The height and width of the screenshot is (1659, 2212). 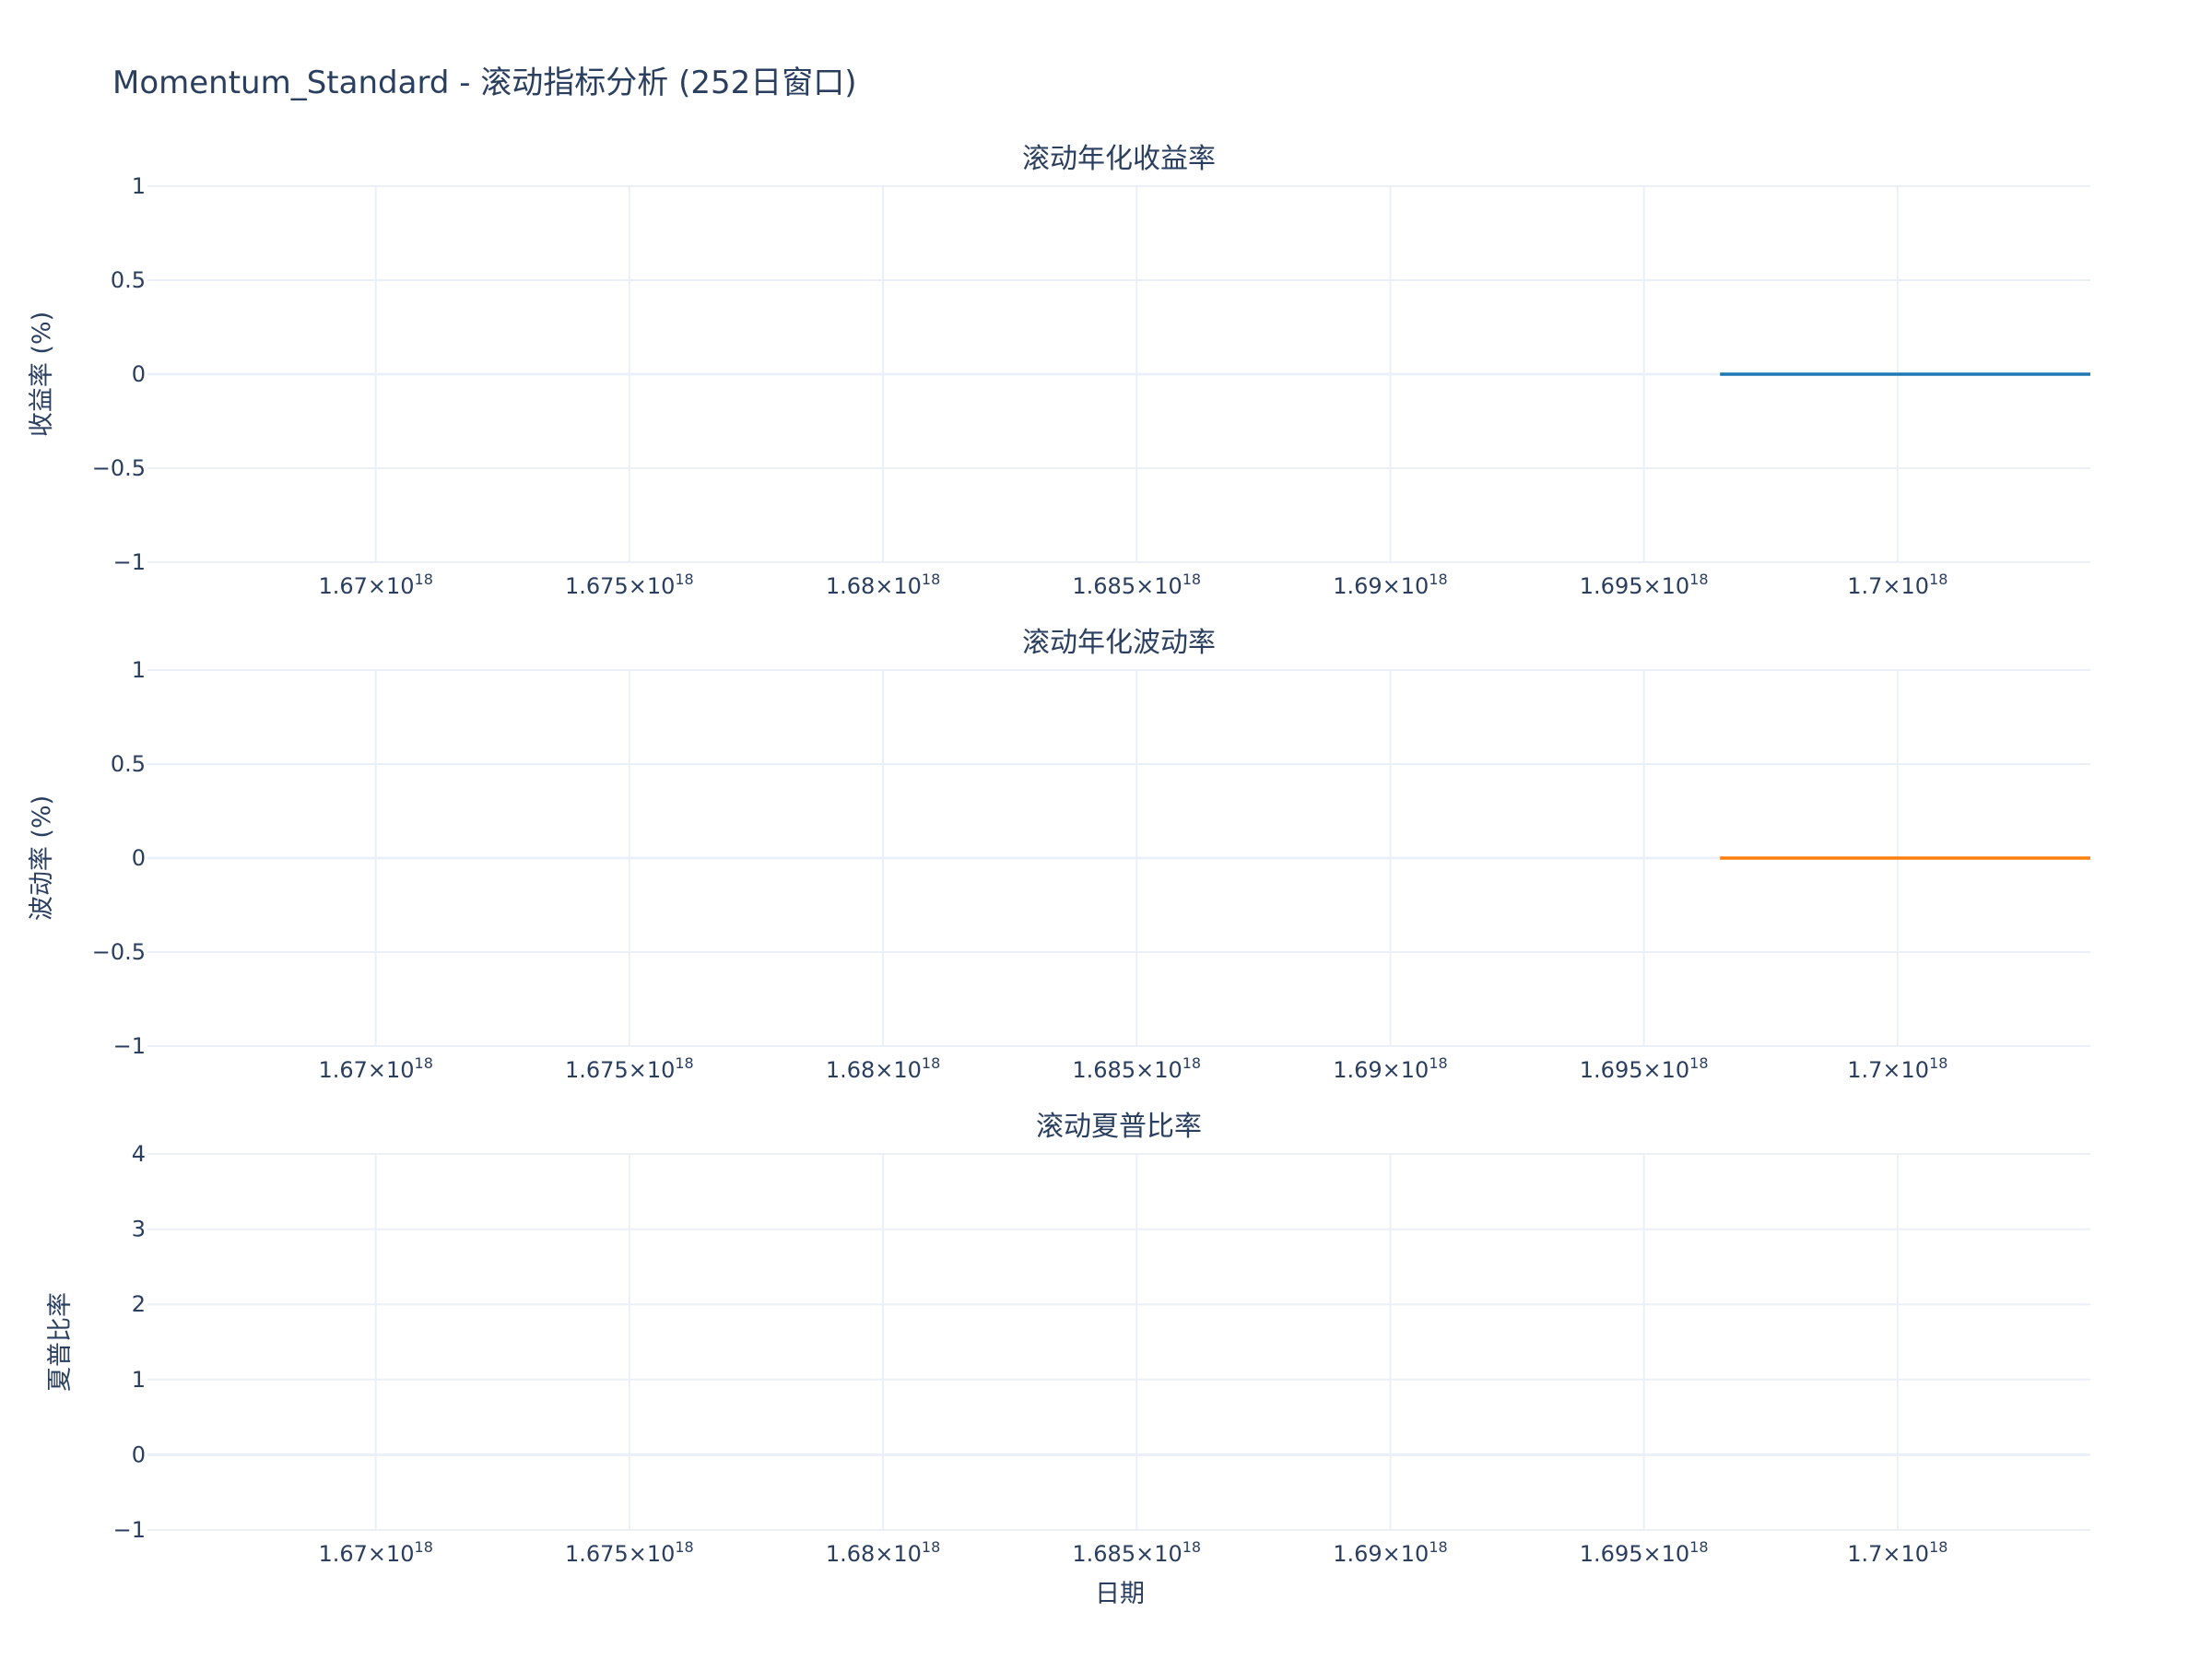 What do you see at coordinates (1390, 1068) in the screenshot?
I see `volatility-x-tick-label: 1.69×10¹⁸` at bounding box center [1390, 1068].